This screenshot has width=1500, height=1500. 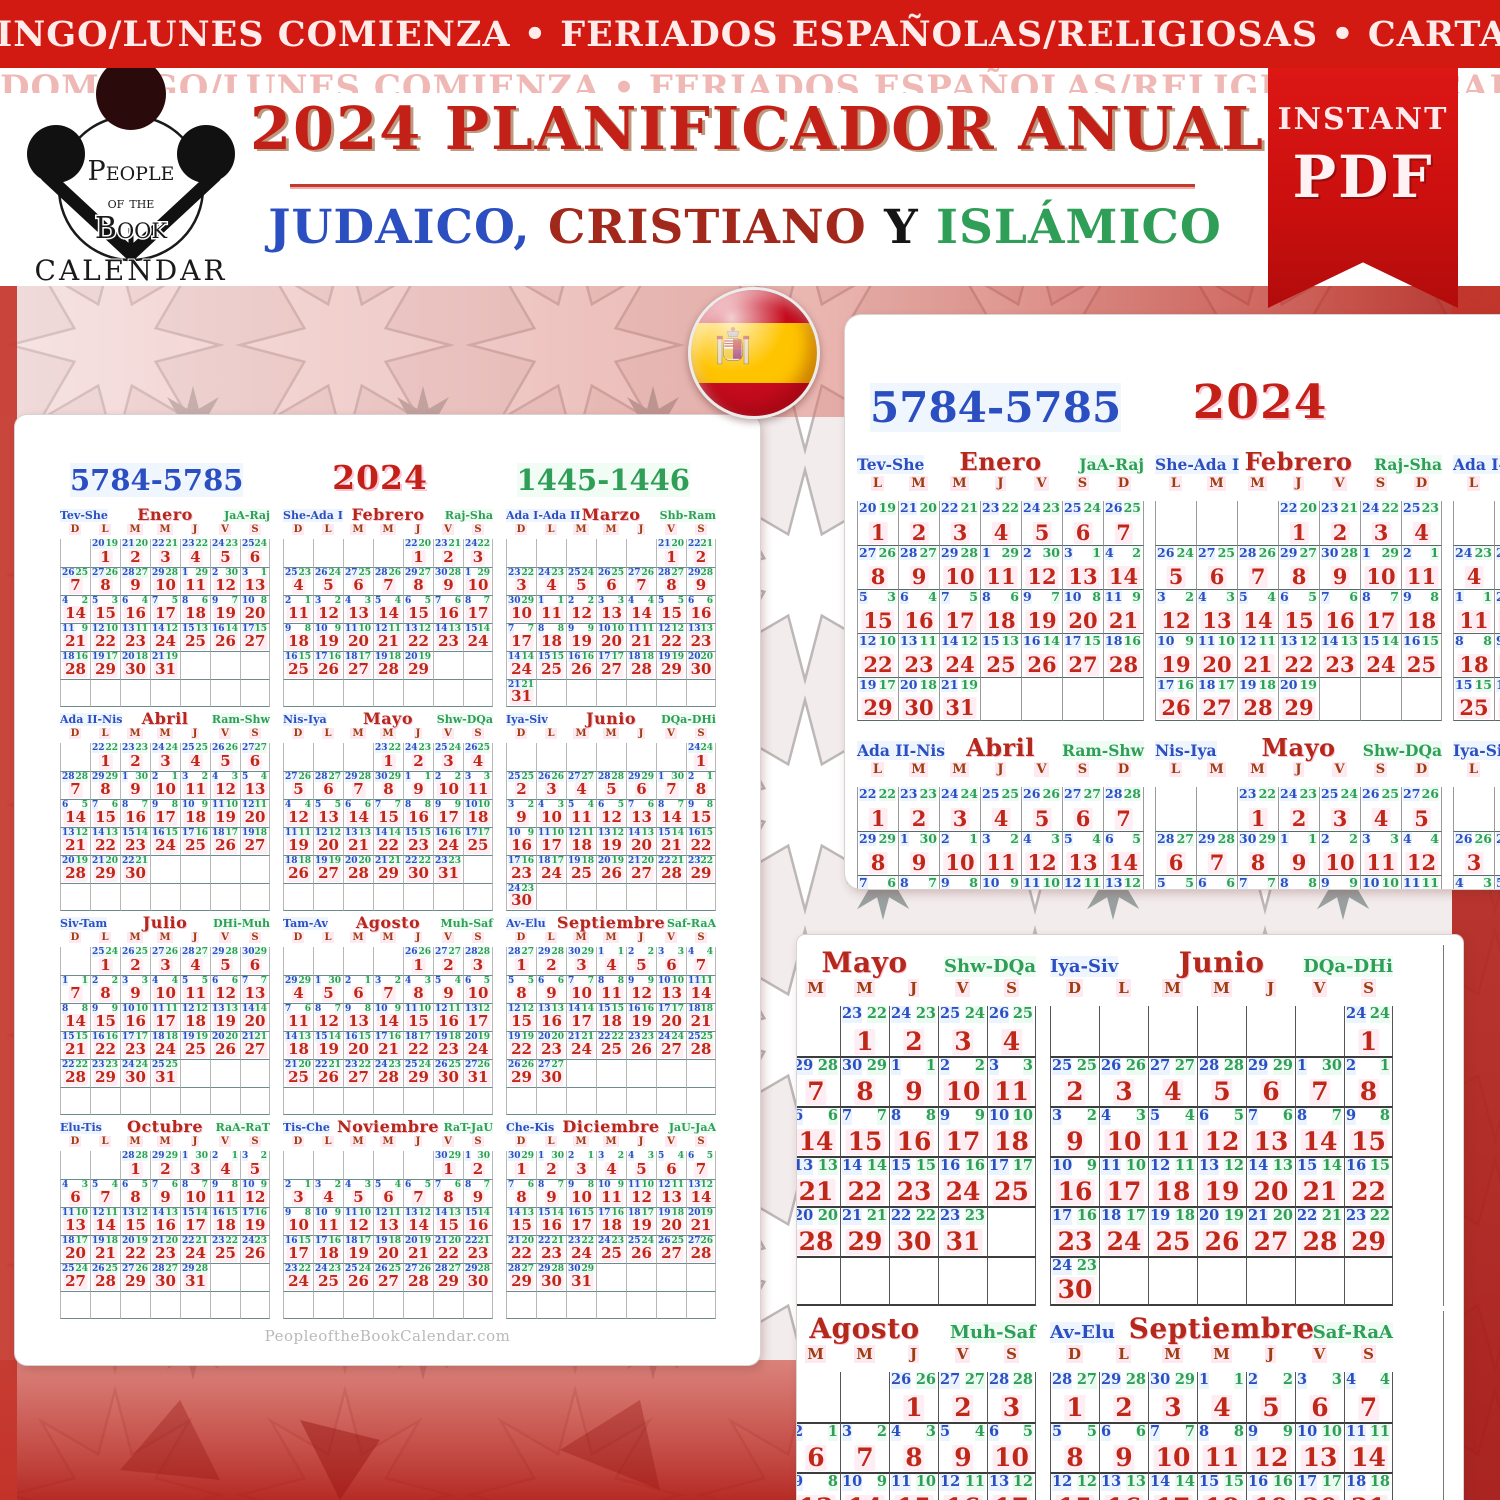 What do you see at coordinates (165, 585) in the screenshot?
I see `gregorian-day-number: 10` at bounding box center [165, 585].